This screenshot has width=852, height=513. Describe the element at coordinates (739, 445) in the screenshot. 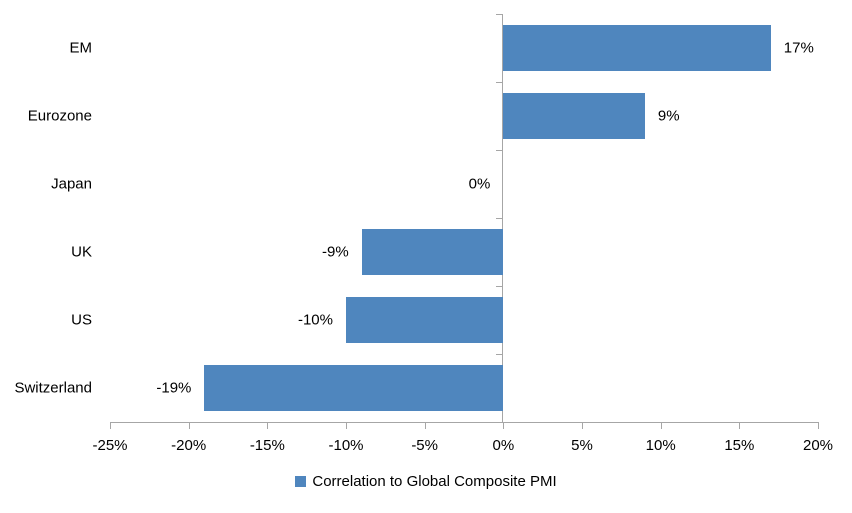

I see `x-tick-label: 15%` at that location.